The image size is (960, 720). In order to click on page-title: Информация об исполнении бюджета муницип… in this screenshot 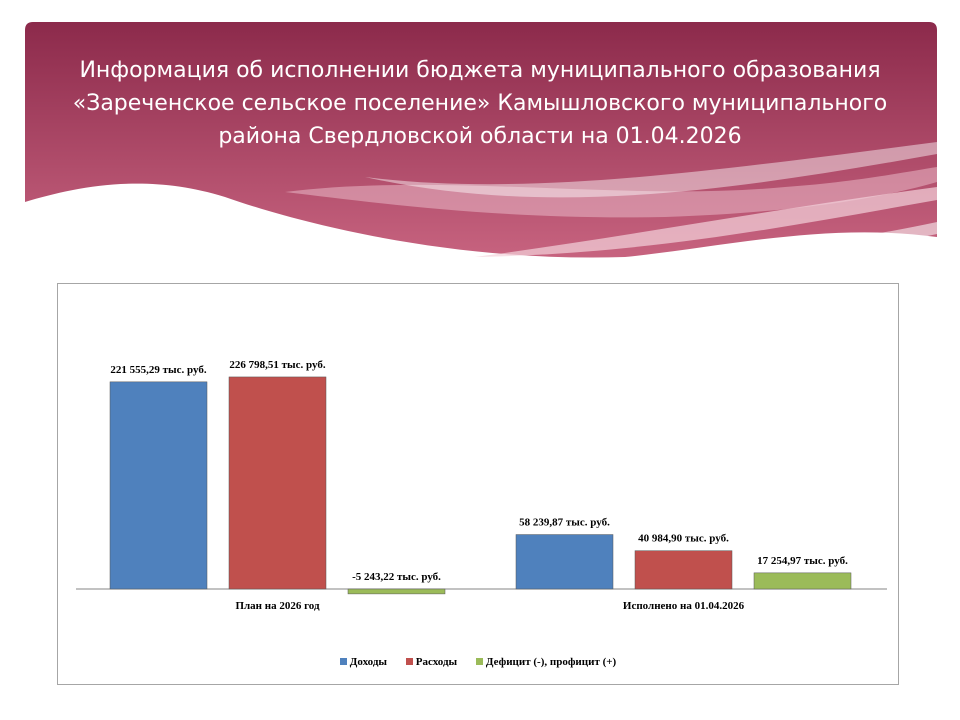, I will do `click(480, 103)`.